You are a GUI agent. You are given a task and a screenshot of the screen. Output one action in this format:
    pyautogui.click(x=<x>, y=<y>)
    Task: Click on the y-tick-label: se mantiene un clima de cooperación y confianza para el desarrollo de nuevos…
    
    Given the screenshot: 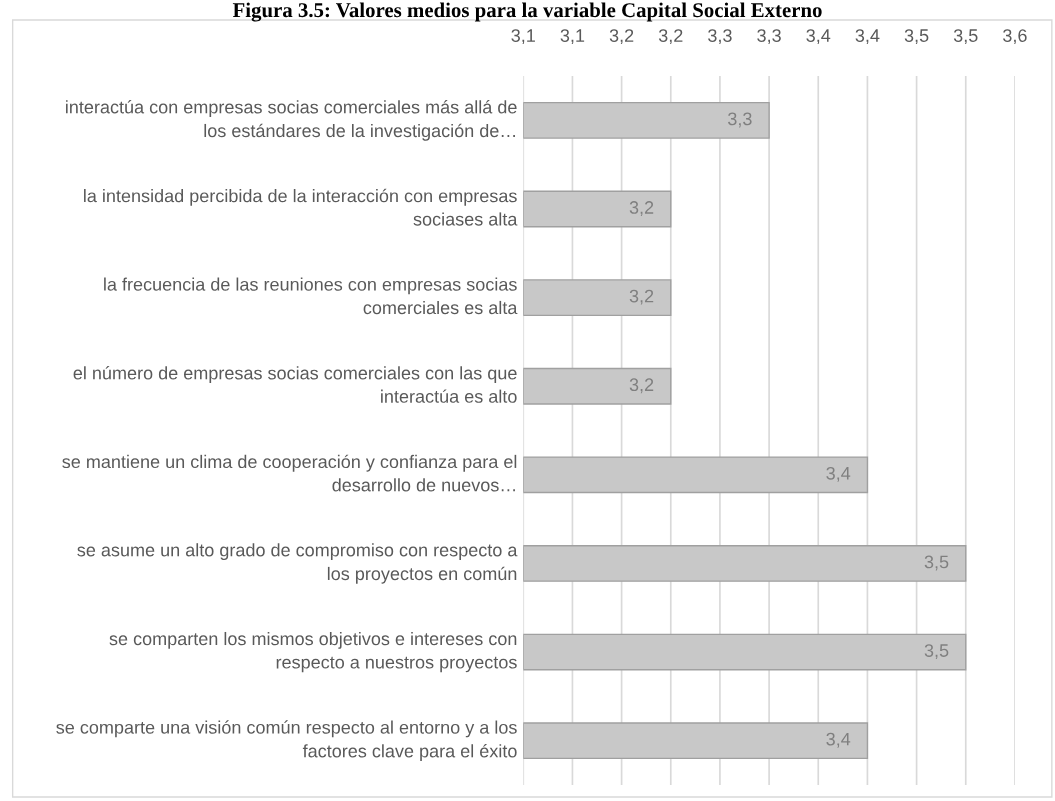 What is the action you would take?
    pyautogui.click(x=289, y=473)
    